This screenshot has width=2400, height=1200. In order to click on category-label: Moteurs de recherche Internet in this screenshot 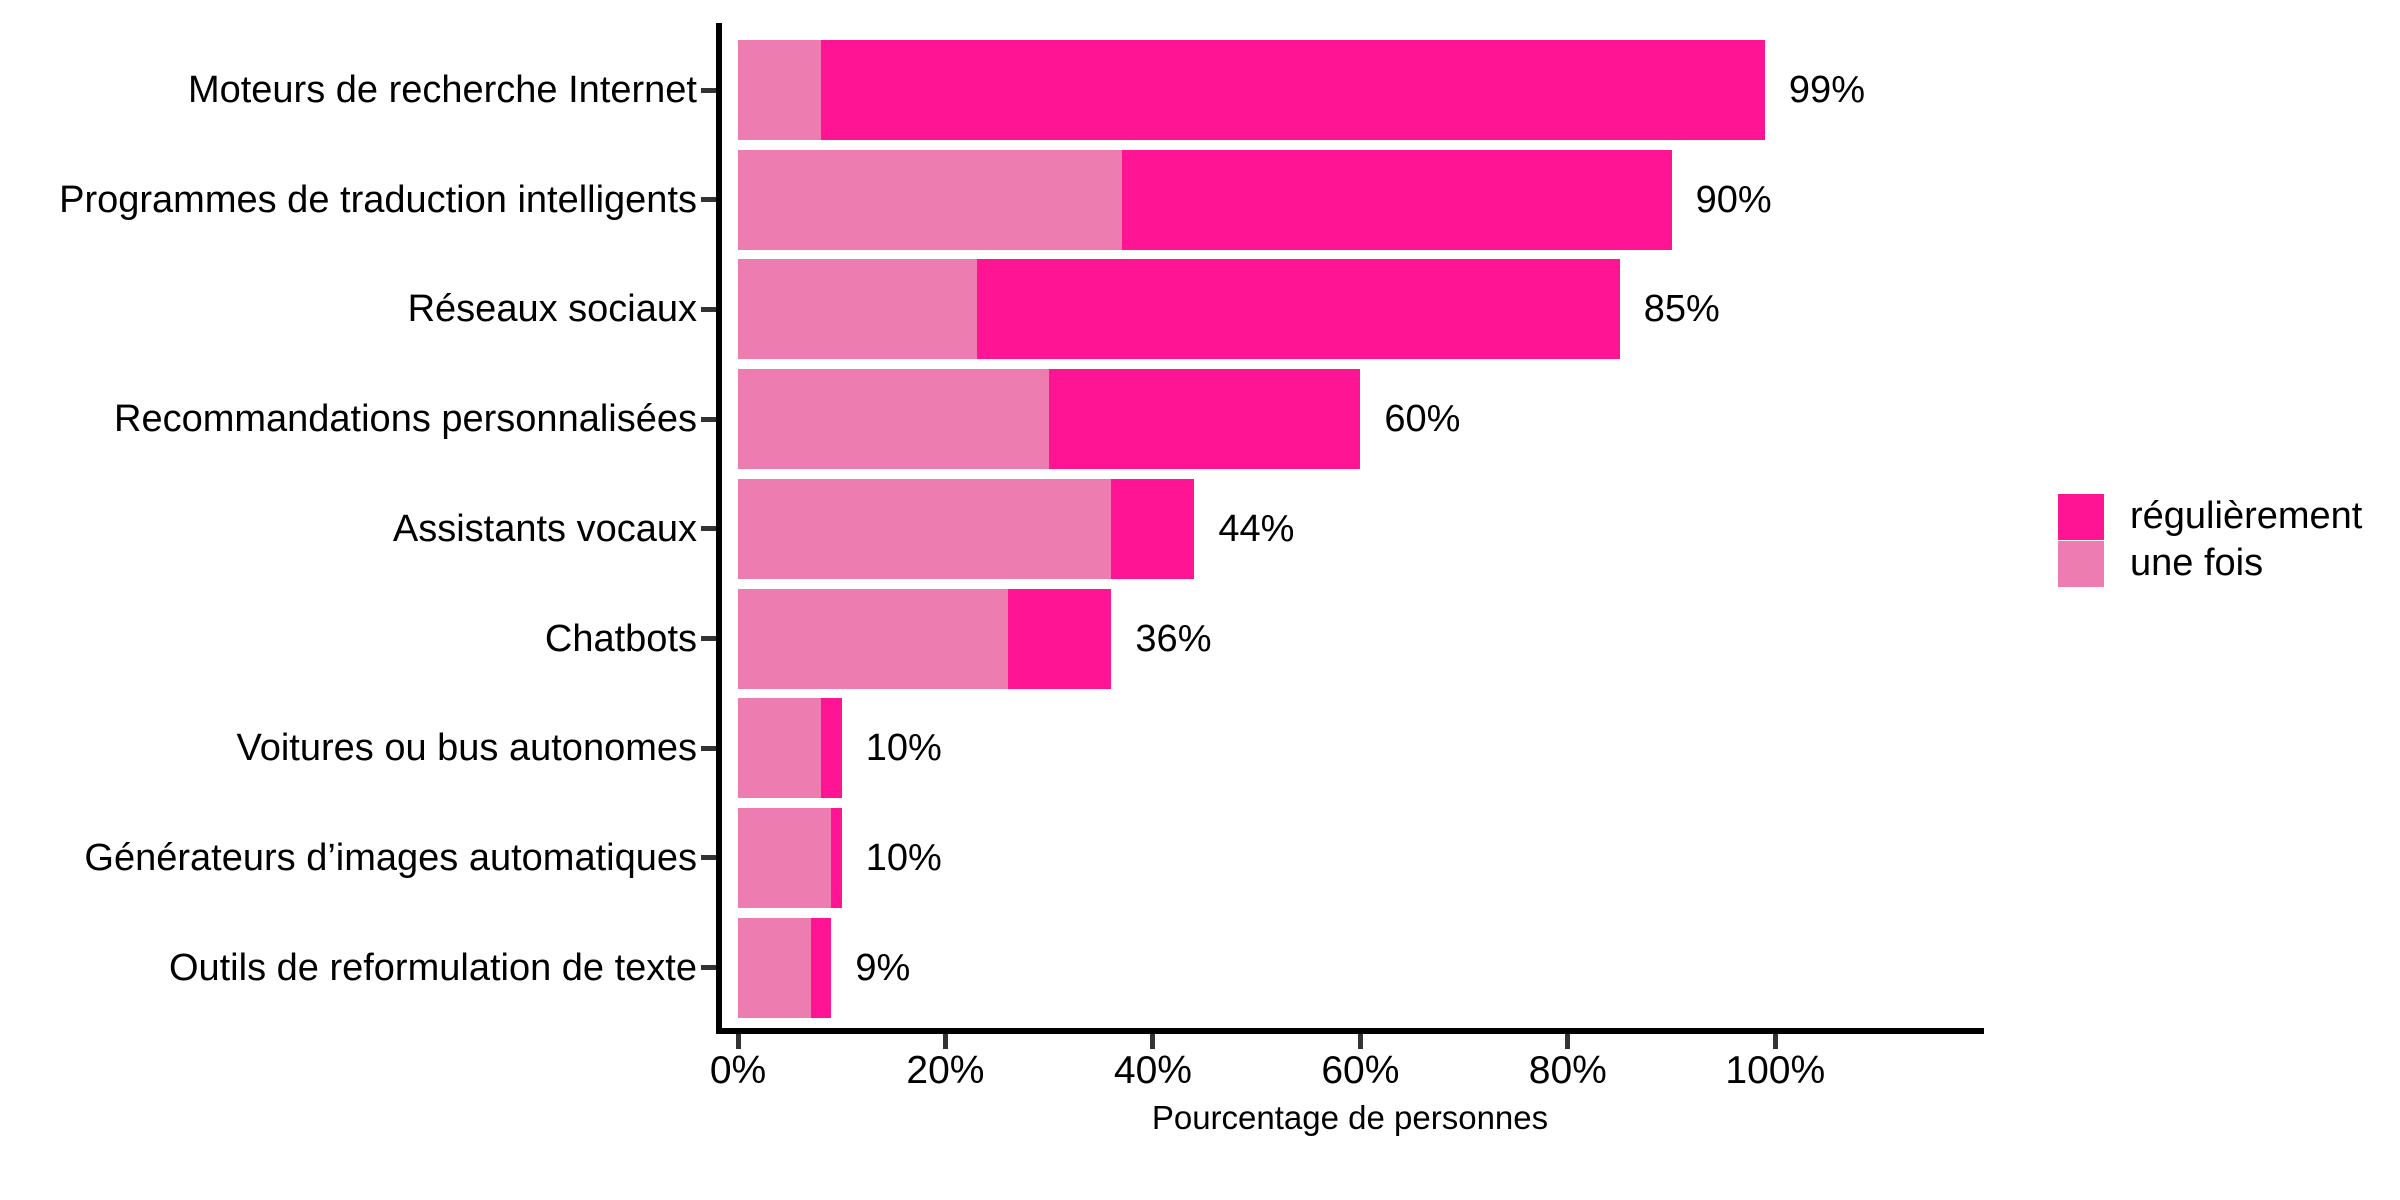, I will do `click(442, 90)`.